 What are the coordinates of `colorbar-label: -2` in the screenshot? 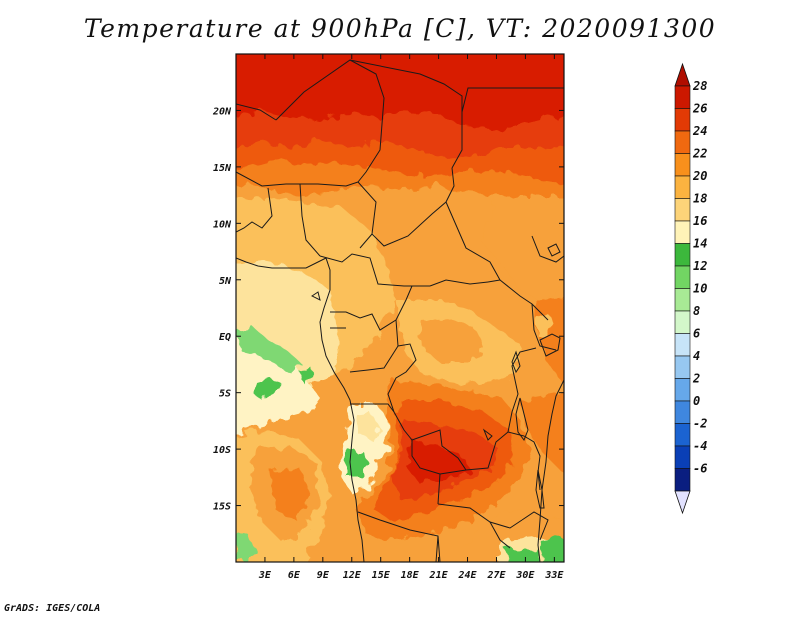 It's located at (700, 424).